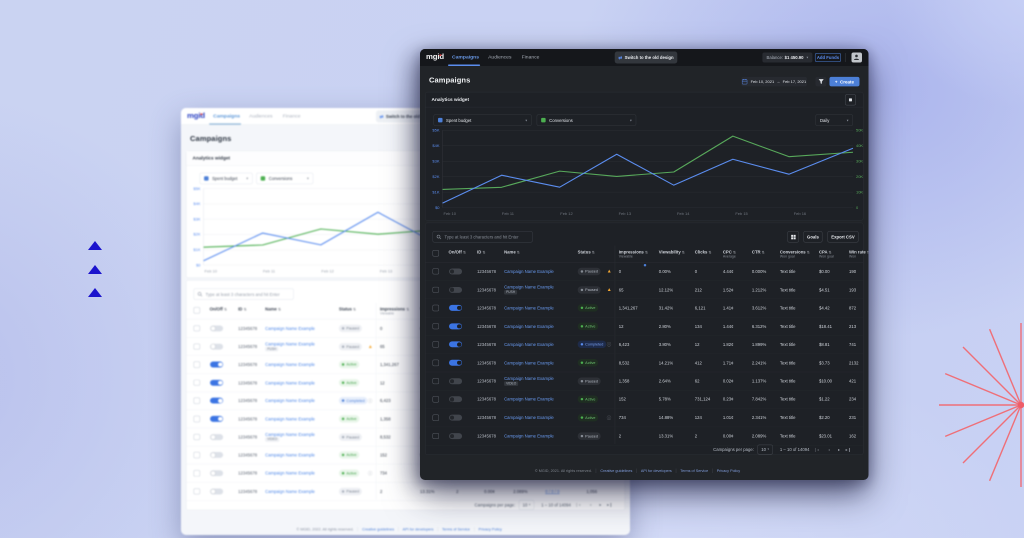 The width and height of the screenshot is (1024, 538). What do you see at coordinates (741, 213) in the screenshot?
I see `svg-text: Feb 15` at bounding box center [741, 213].